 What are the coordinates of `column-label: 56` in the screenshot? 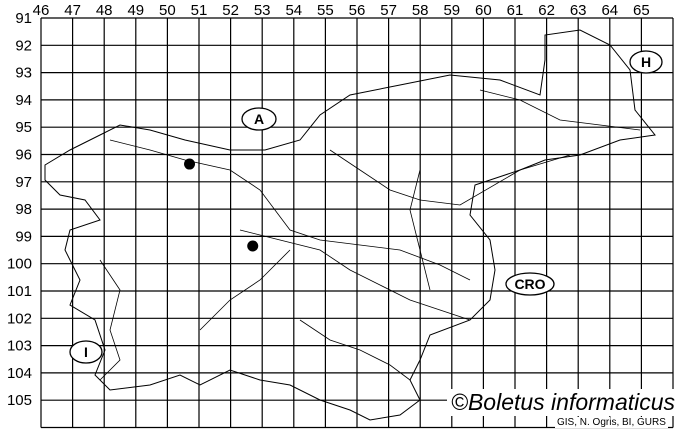 It's located at (357, 10).